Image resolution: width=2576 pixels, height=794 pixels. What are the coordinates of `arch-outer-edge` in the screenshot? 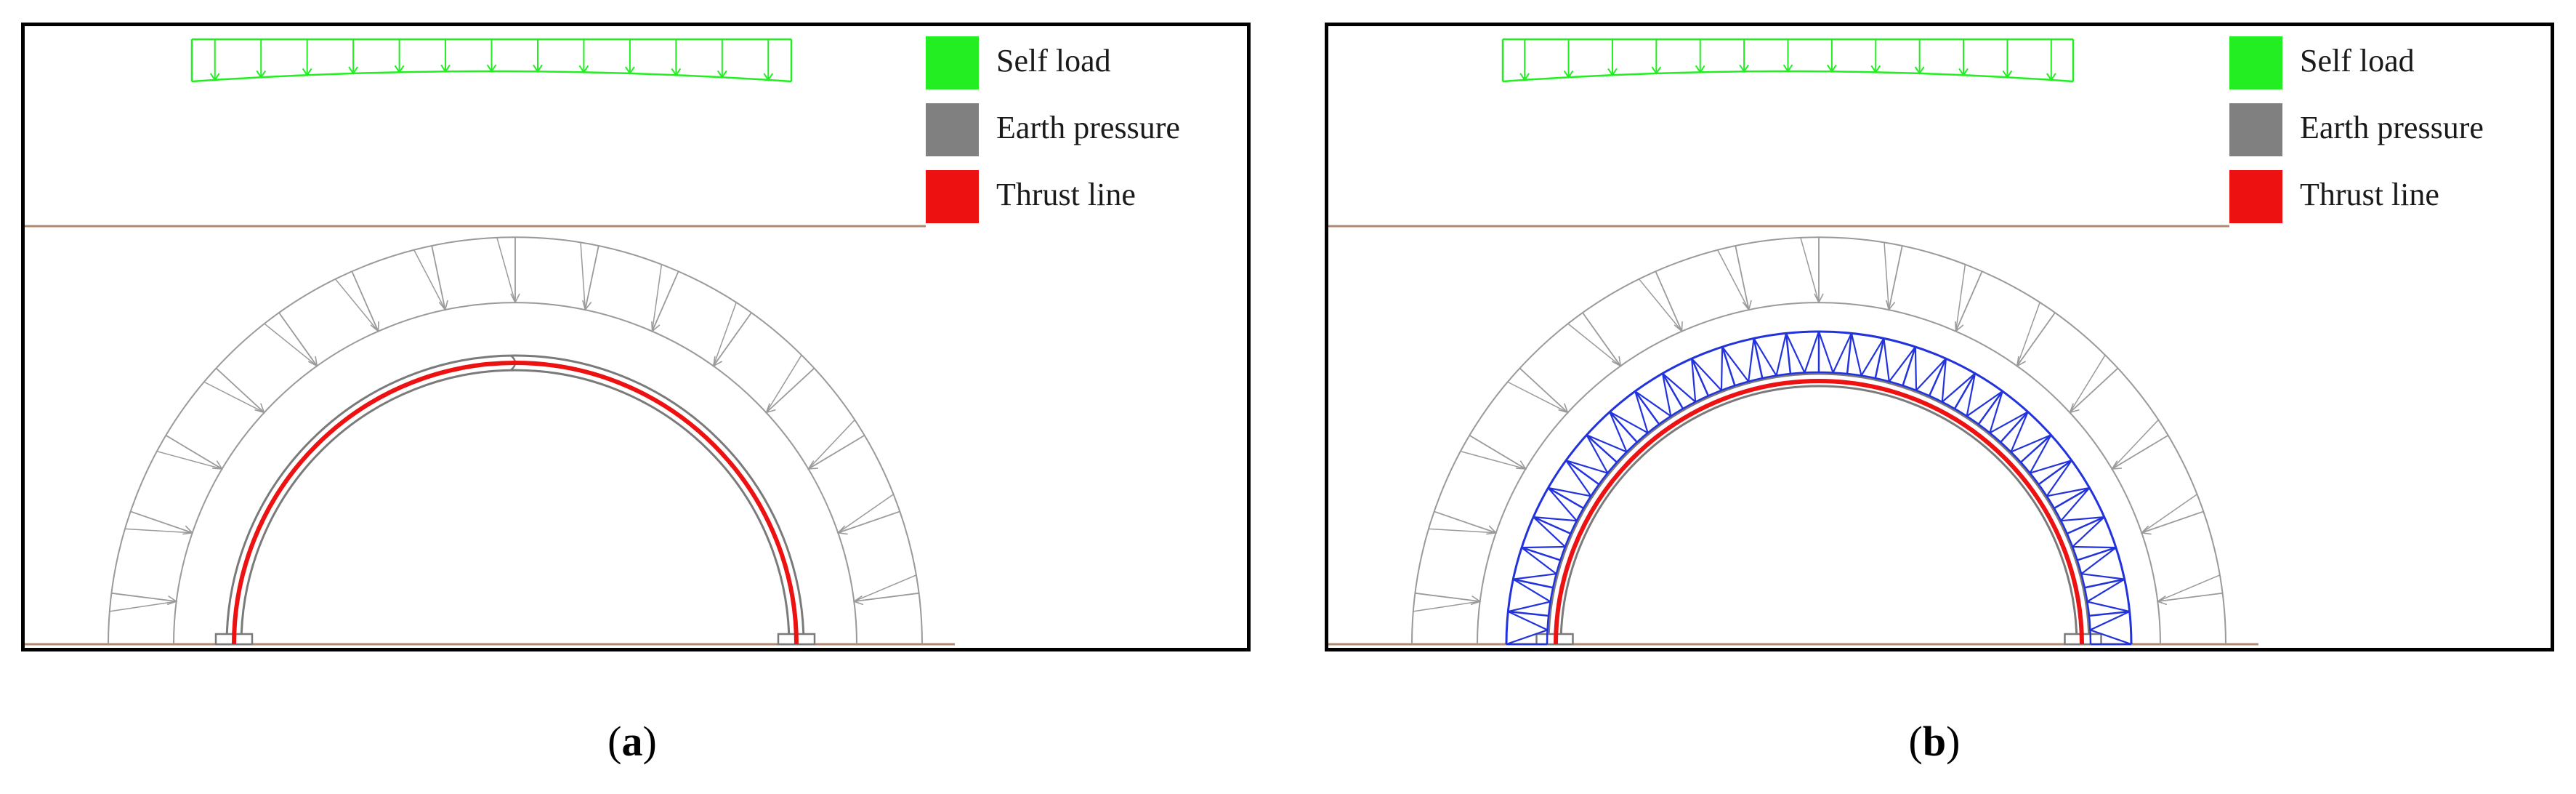 It's located at (1819, 508).